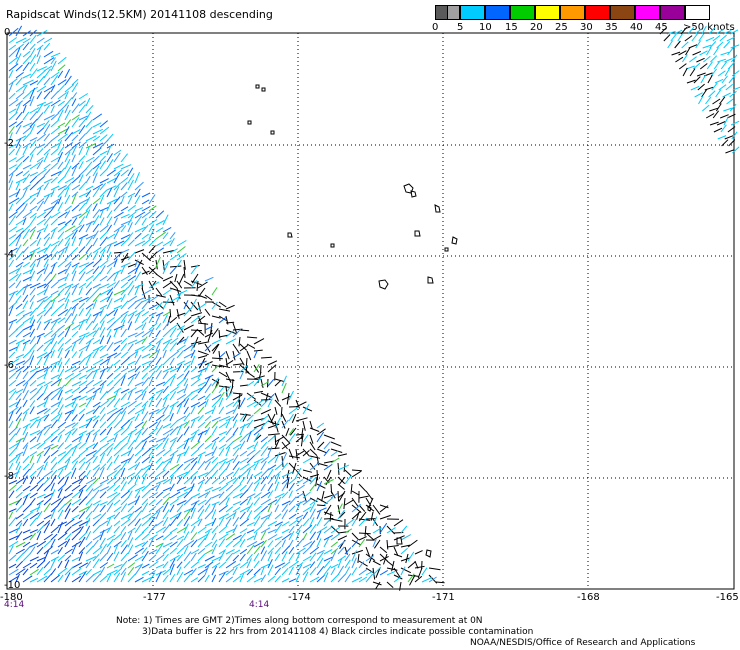  Describe the element at coordinates (586, 27) in the screenshot. I see `legend-tick: 30` at that location.